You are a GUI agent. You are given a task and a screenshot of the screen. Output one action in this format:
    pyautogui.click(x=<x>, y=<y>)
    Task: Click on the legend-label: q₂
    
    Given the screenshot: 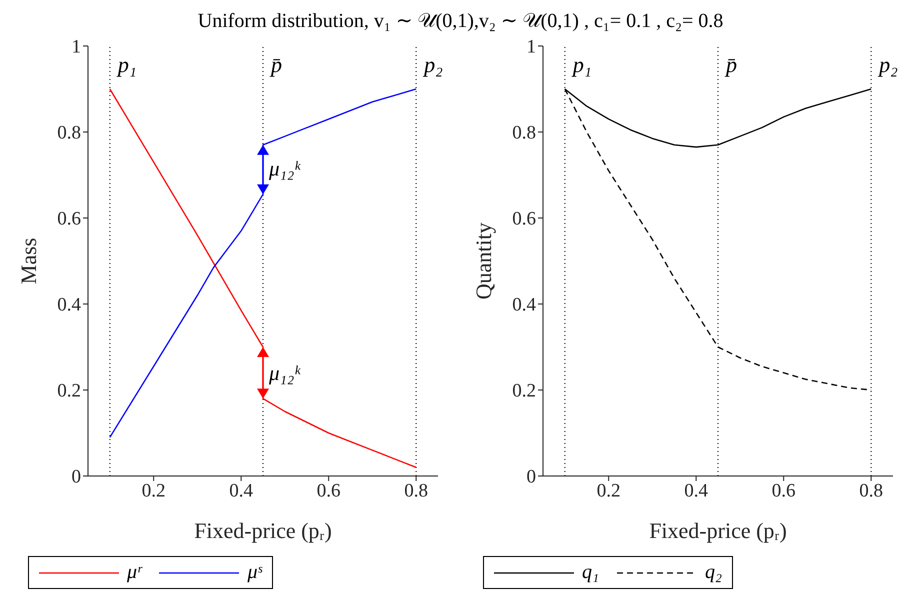 What is the action you would take?
    pyautogui.click(x=713, y=572)
    